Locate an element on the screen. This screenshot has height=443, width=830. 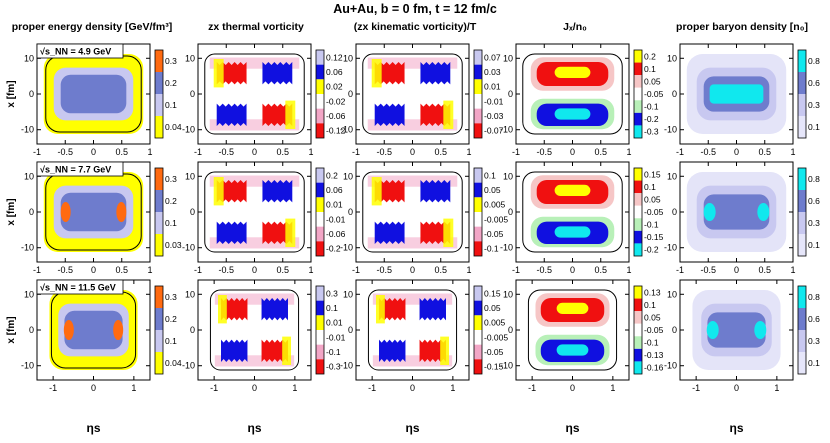
hotspot-left is located at coordinates (68, 330).